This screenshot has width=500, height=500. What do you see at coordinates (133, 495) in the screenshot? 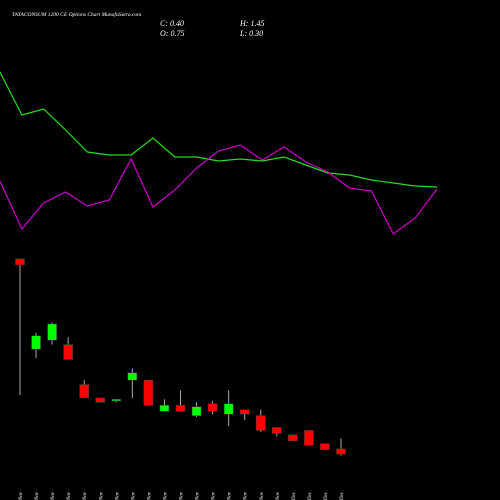
I see `x-tick-label: 17 Nov` at bounding box center [133, 495].